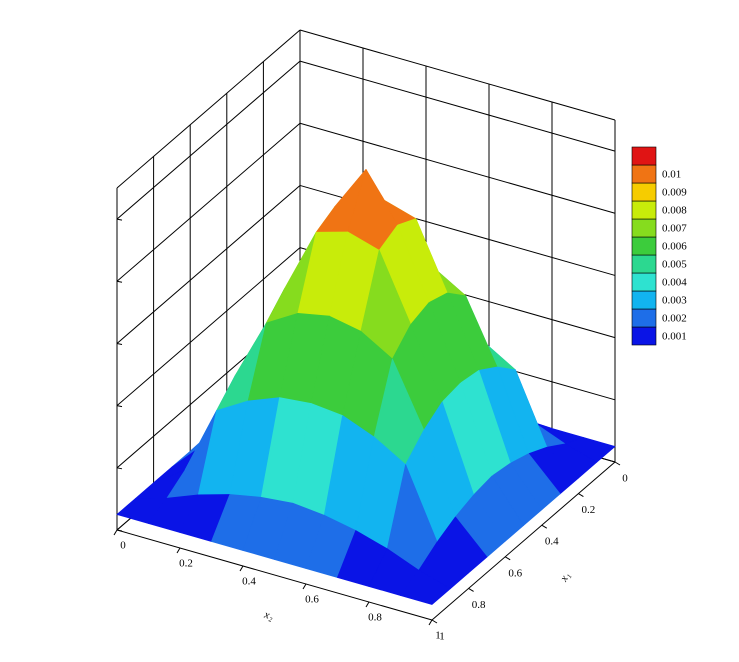  Describe the element at coordinates (564, 577) in the screenshot. I see `y-axis-title: x₁` at that location.